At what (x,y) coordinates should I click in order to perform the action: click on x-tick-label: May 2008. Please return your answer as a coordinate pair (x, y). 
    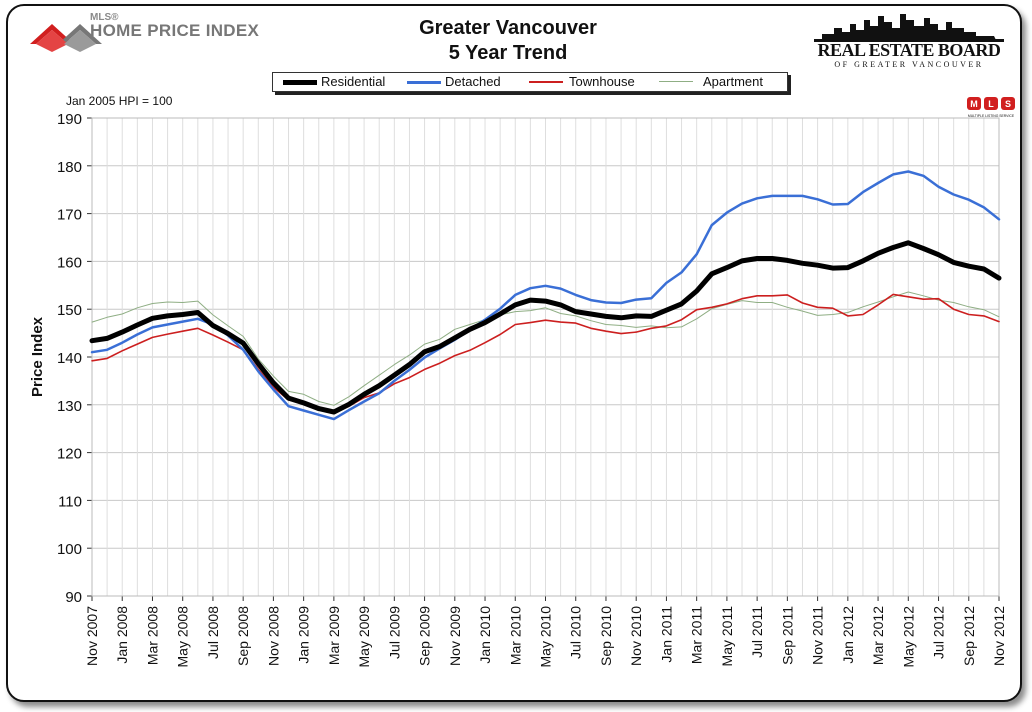
    Looking at the image, I should click on (183, 637).